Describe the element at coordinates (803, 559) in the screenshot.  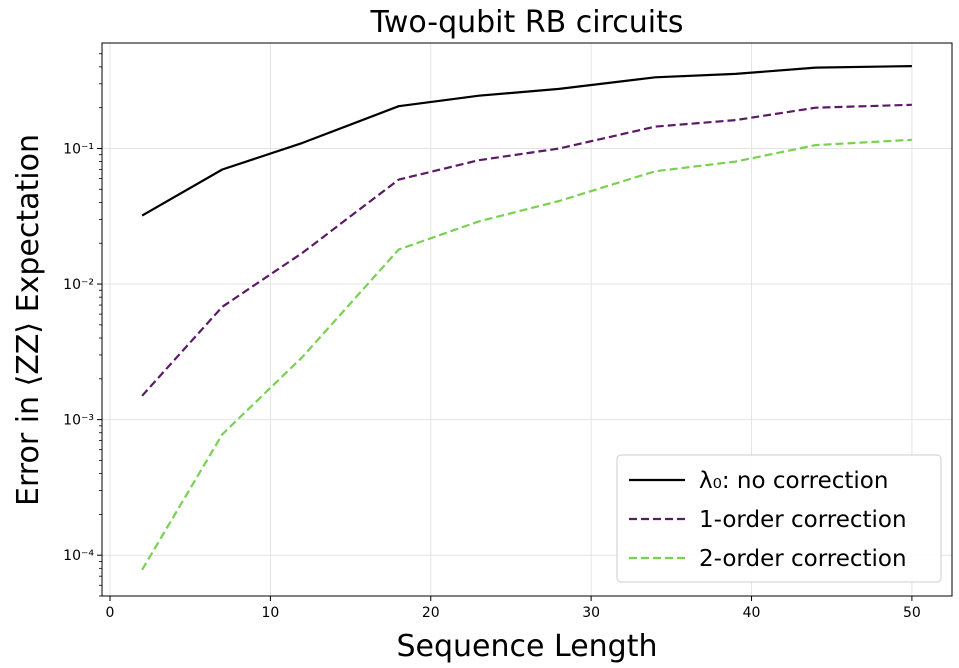
I see `legend-label: 2-order correction` at that location.